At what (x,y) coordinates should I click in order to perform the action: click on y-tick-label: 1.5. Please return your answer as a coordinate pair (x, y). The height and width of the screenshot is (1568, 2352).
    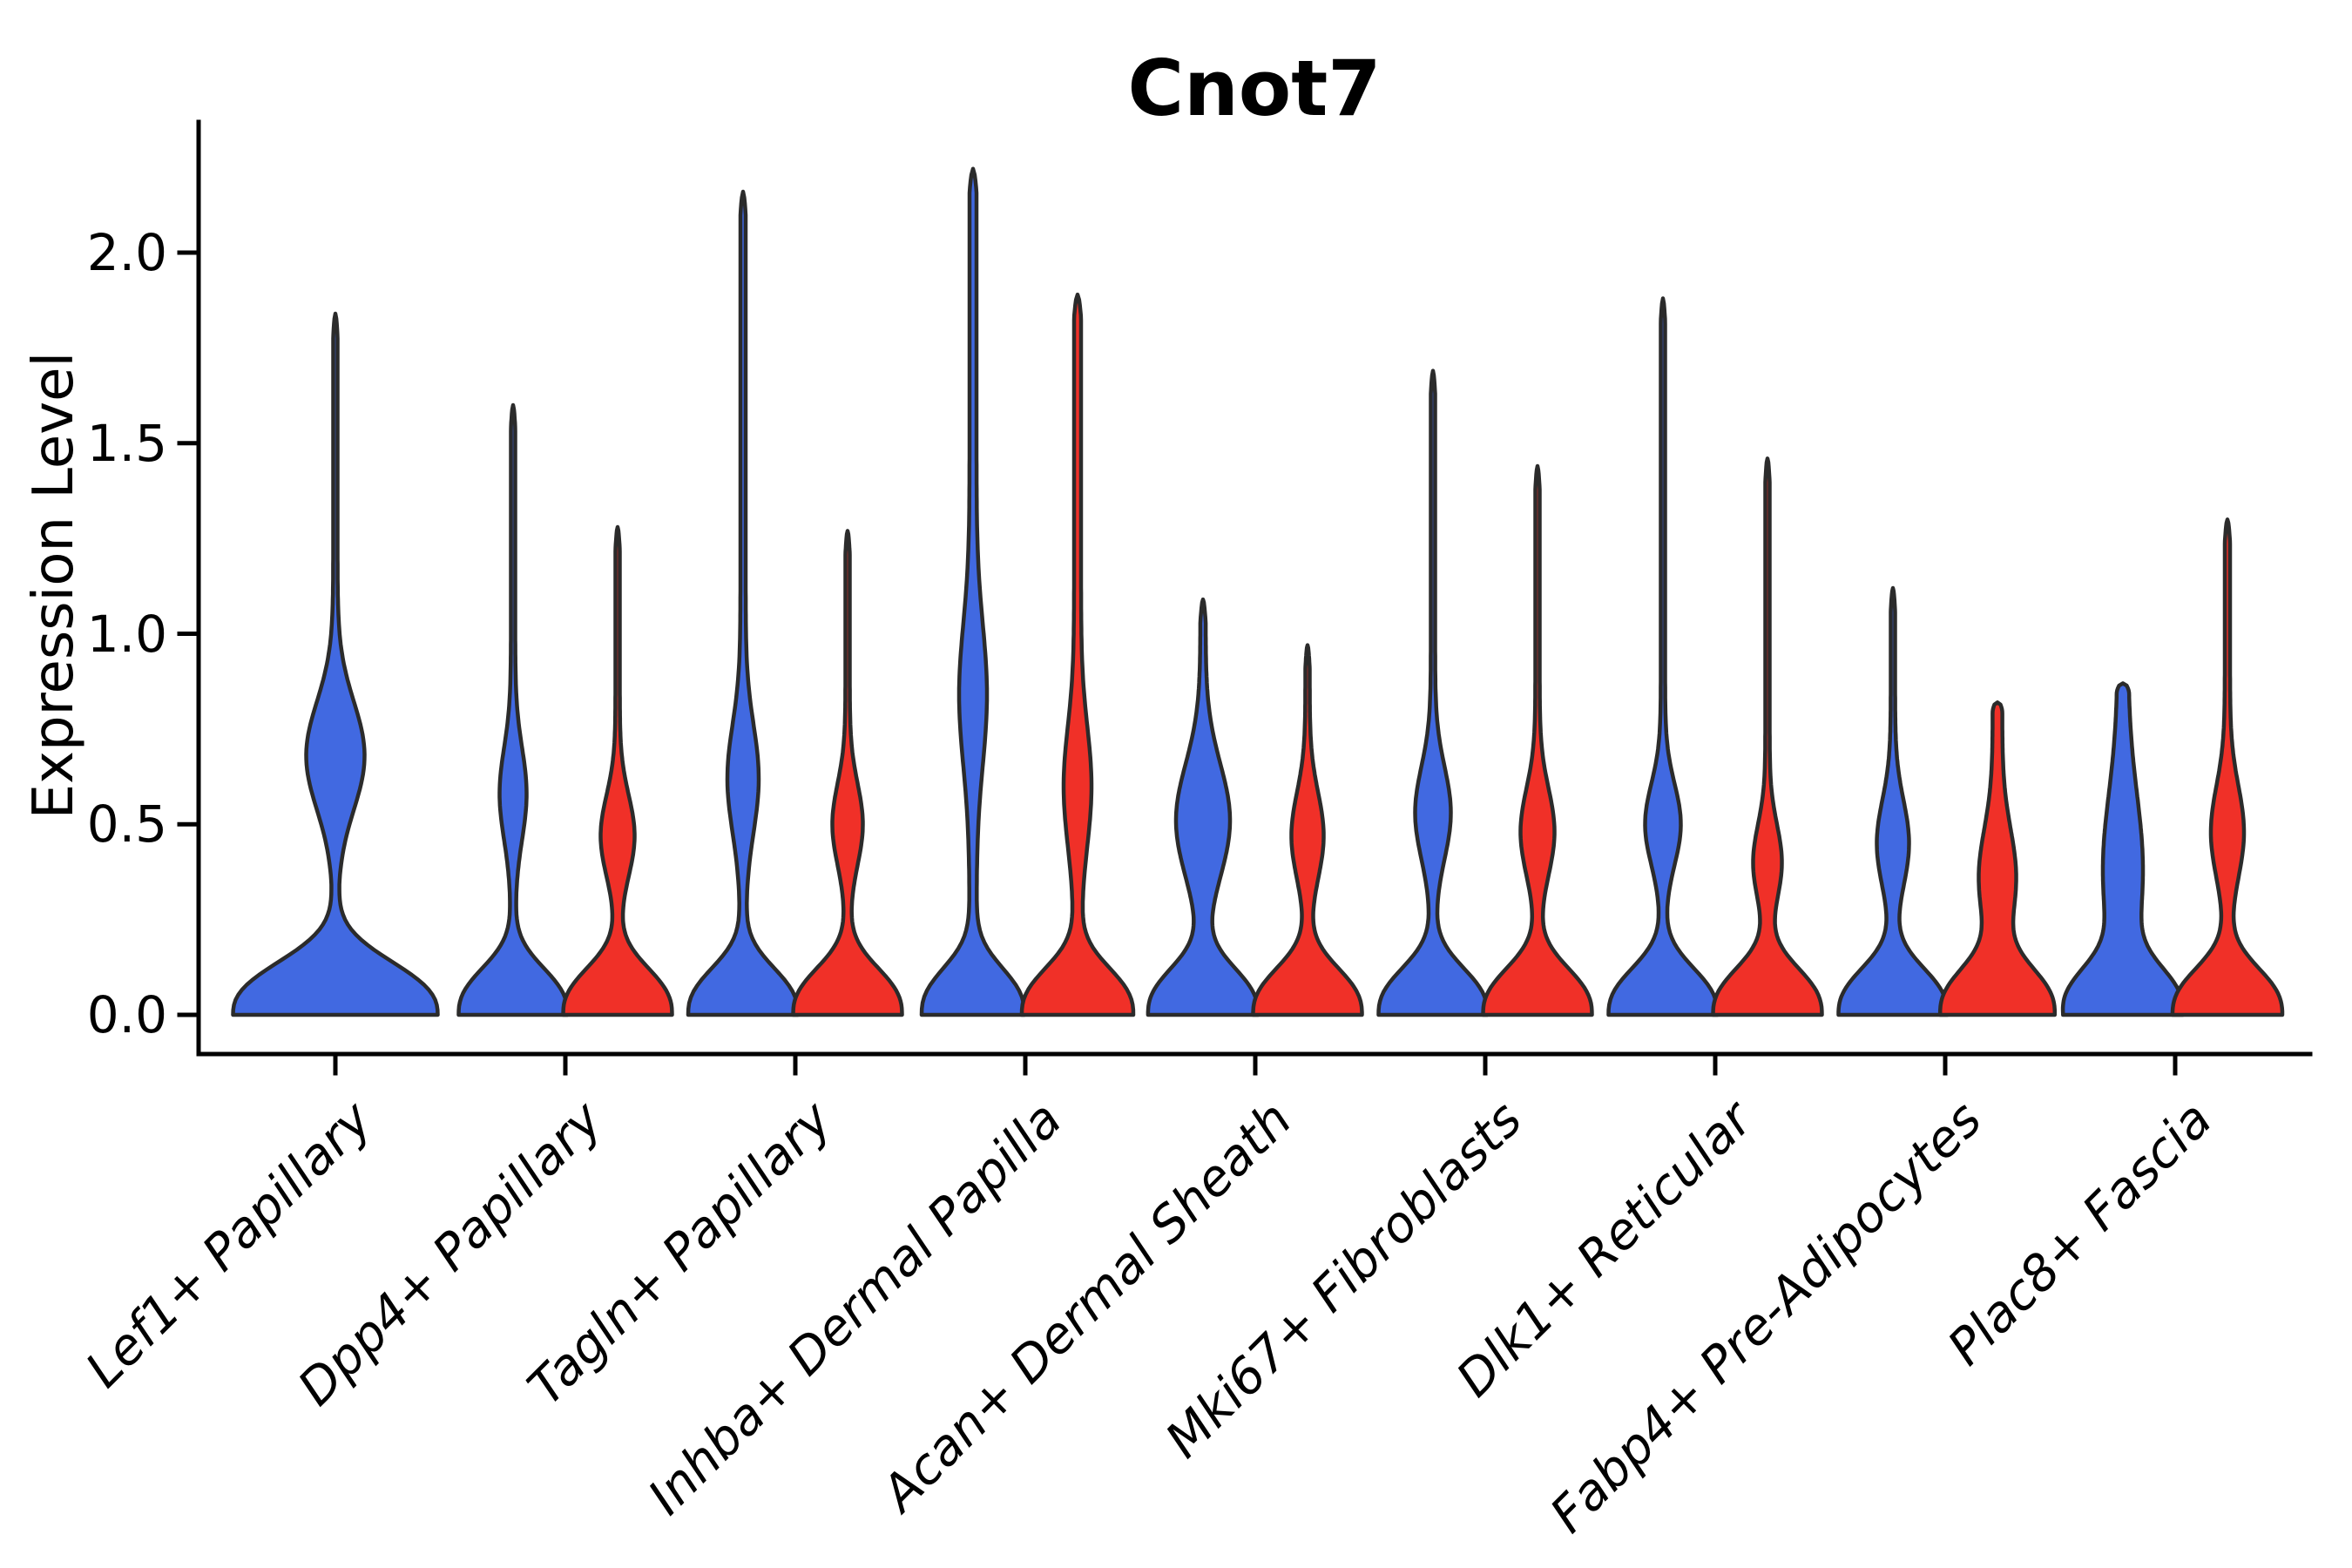
    Looking at the image, I should click on (126, 443).